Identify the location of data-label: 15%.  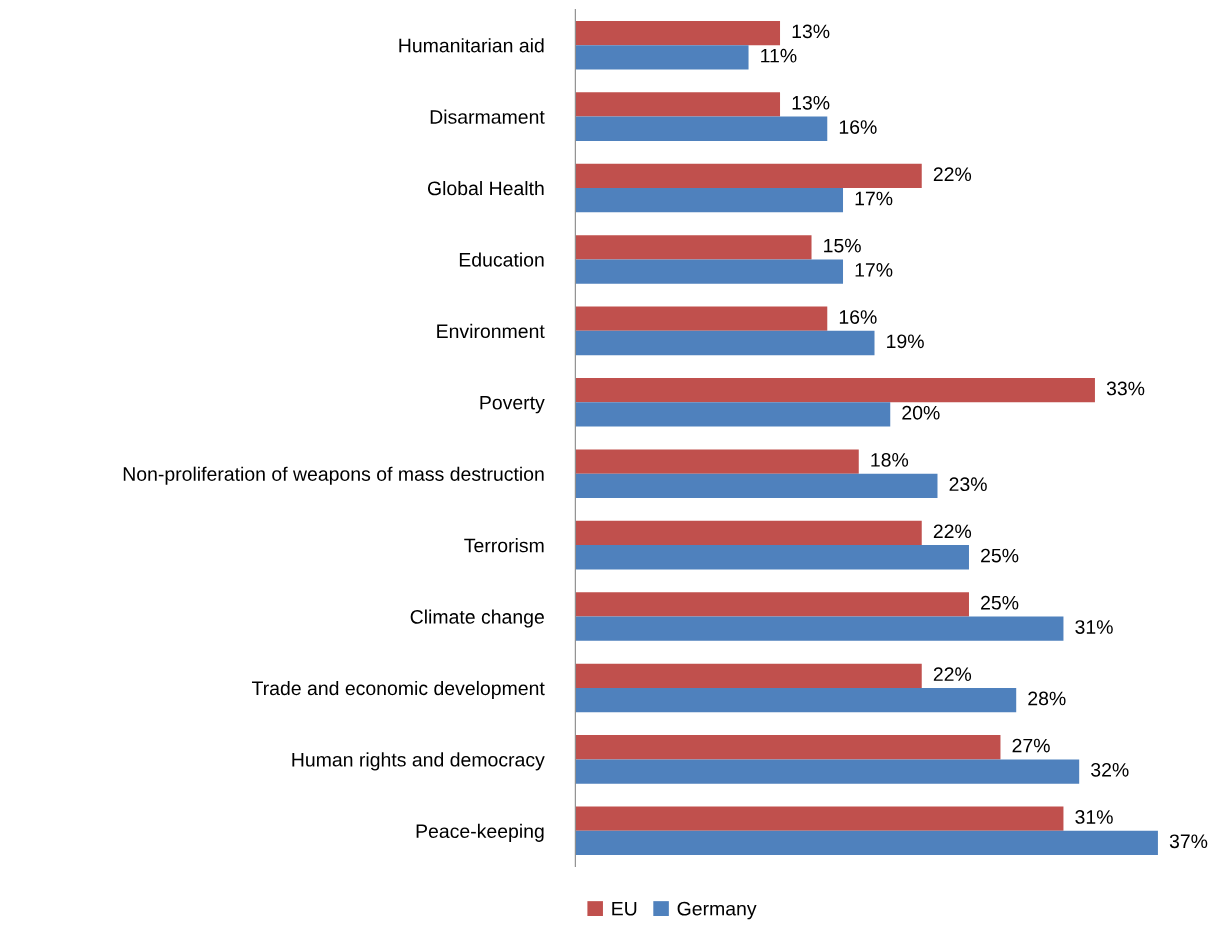
(842, 245).